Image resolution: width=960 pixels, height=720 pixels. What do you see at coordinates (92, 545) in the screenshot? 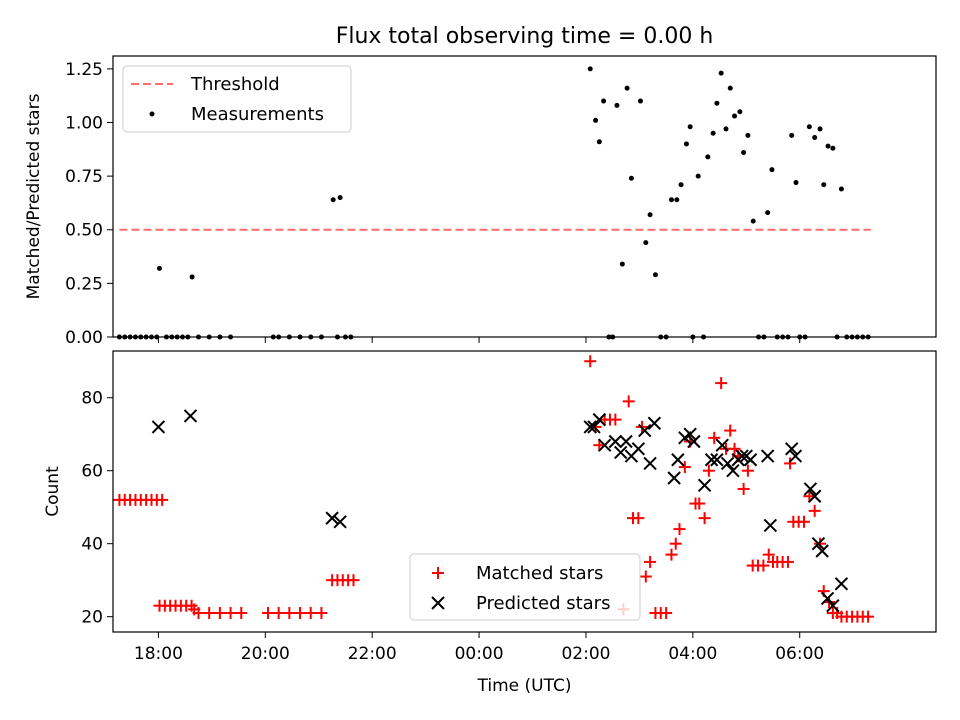
I see `y-tick-label: 40` at bounding box center [92, 545].